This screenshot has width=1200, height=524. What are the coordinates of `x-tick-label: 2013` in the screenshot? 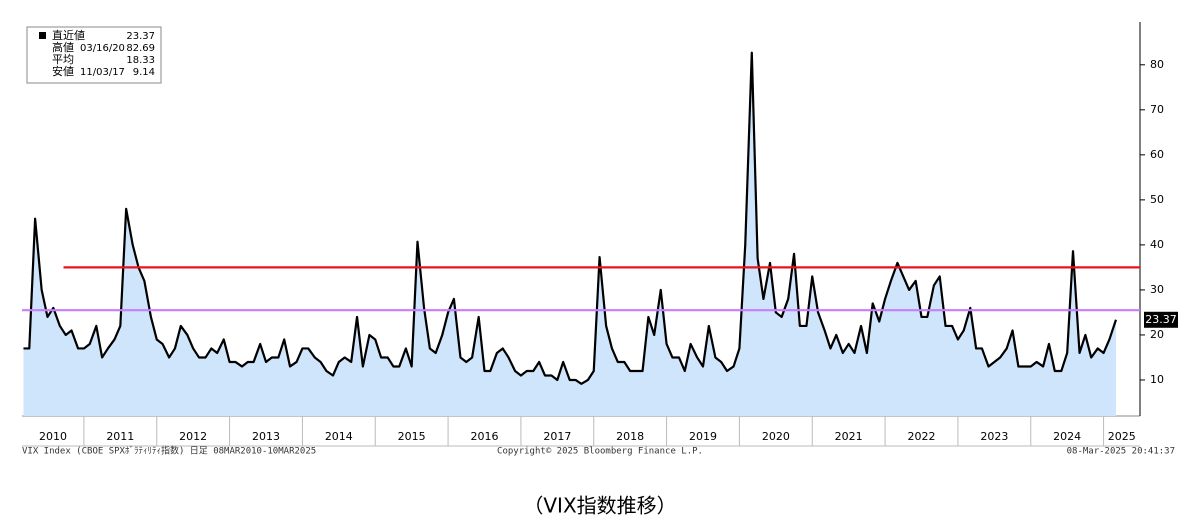 It's located at (266, 436).